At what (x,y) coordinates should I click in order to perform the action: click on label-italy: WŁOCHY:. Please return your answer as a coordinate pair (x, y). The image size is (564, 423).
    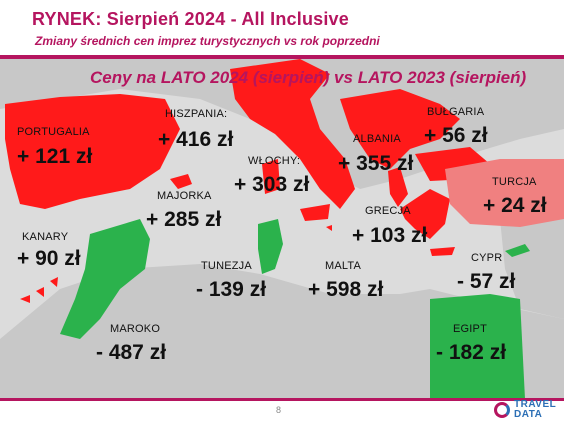
    Looking at the image, I should click on (274, 161).